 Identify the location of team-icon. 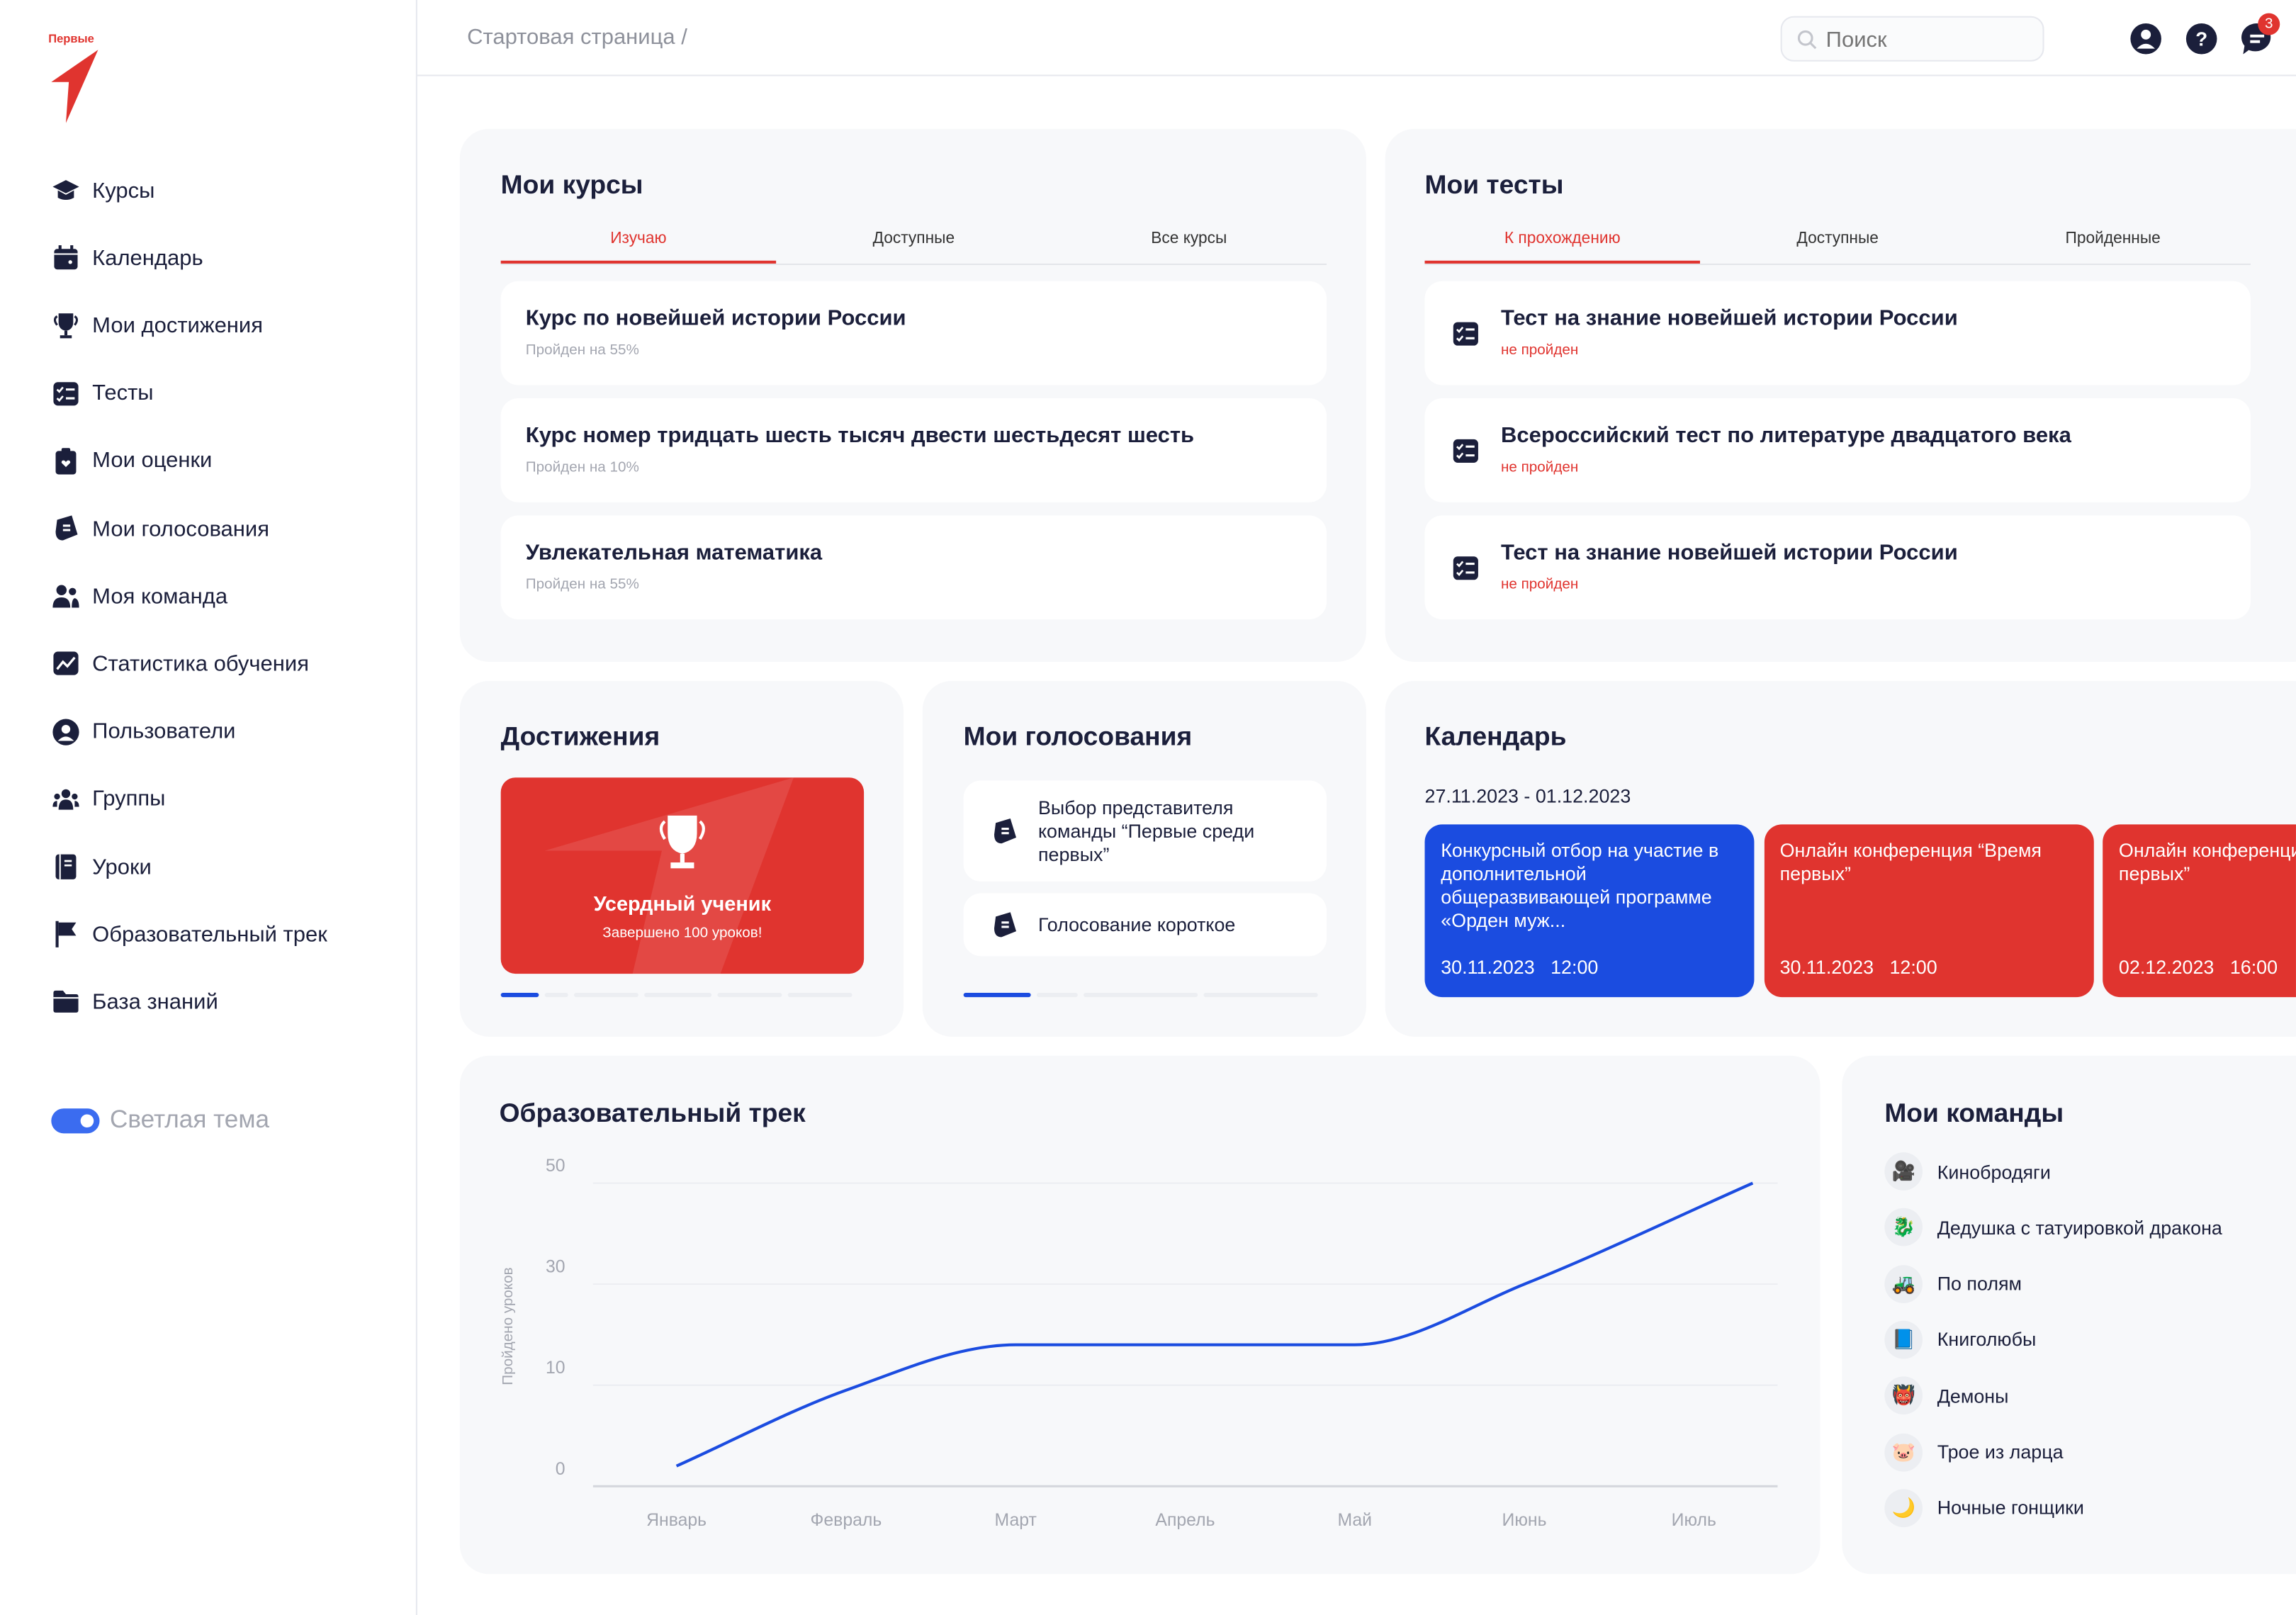
(65, 596).